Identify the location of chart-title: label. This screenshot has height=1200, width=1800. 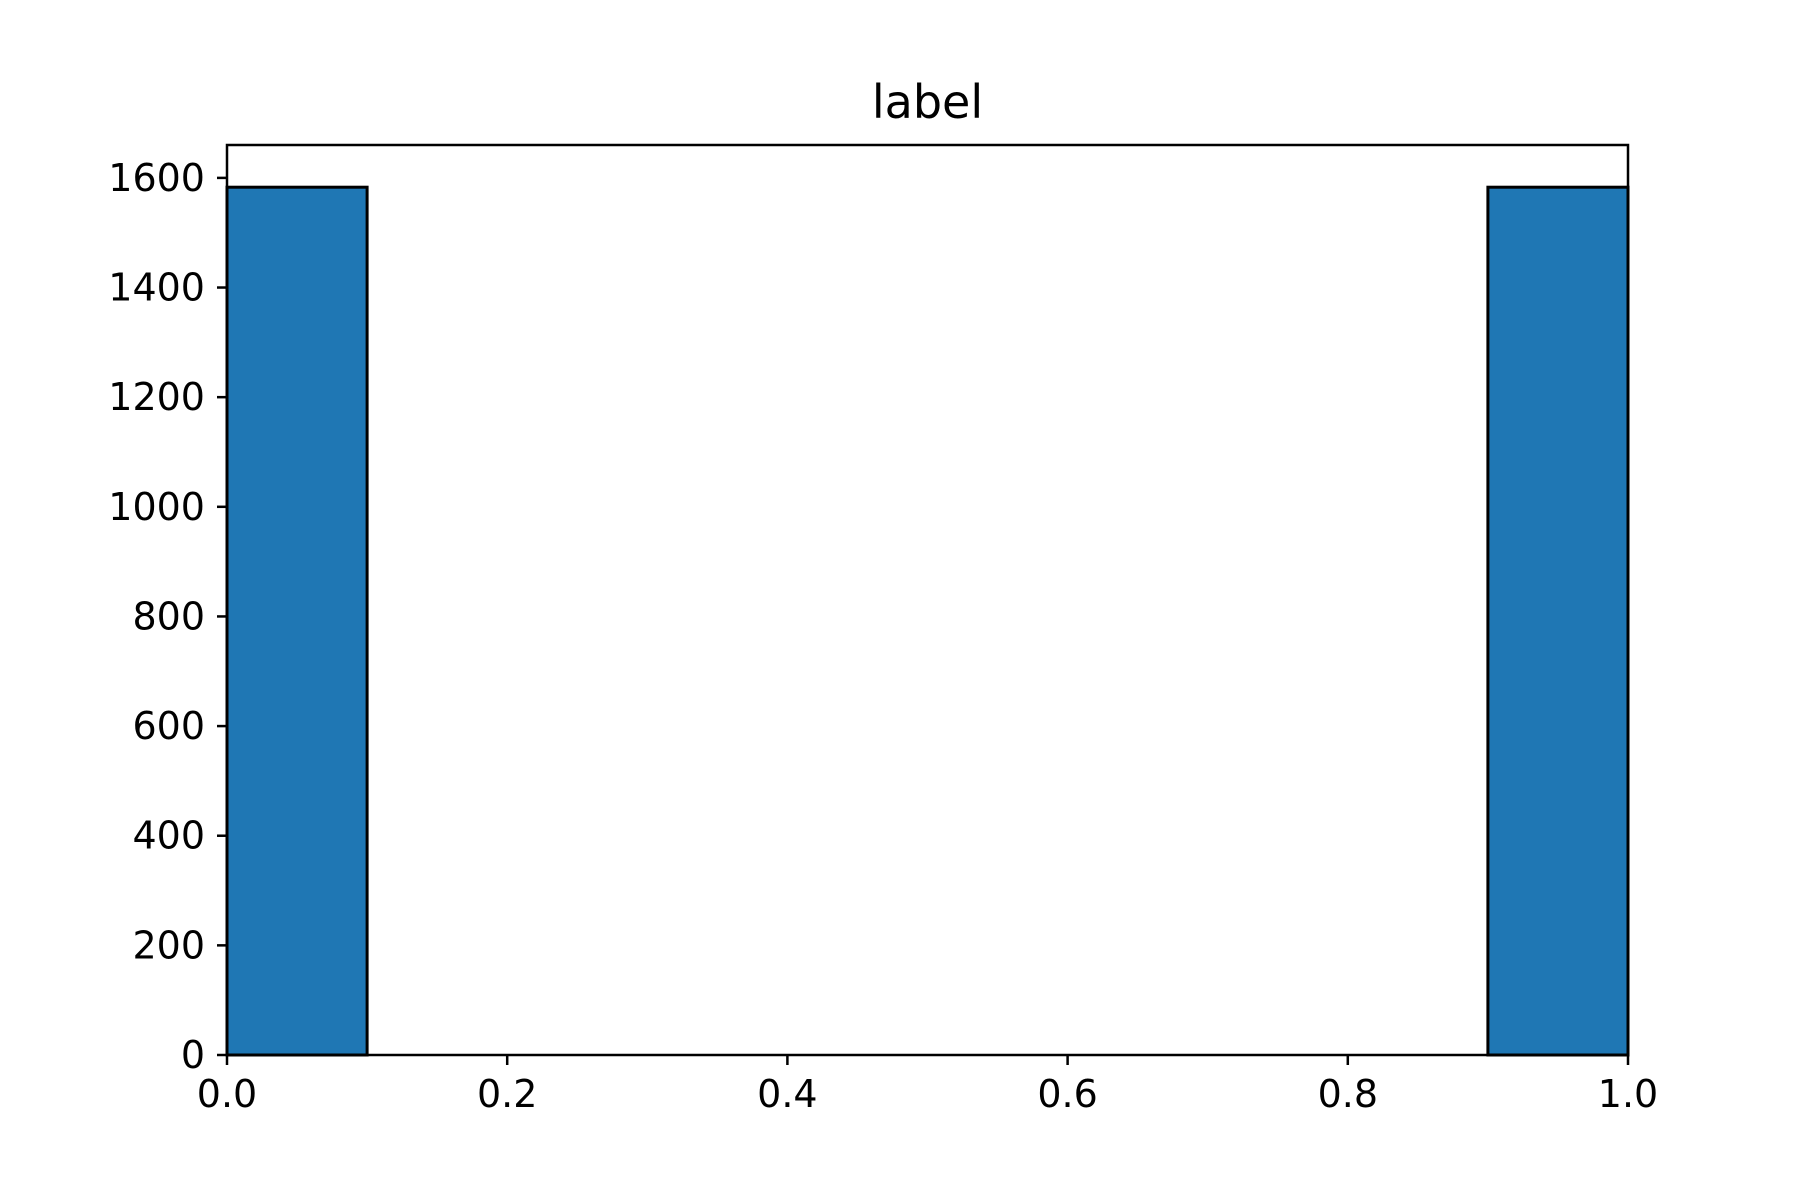
(927, 102).